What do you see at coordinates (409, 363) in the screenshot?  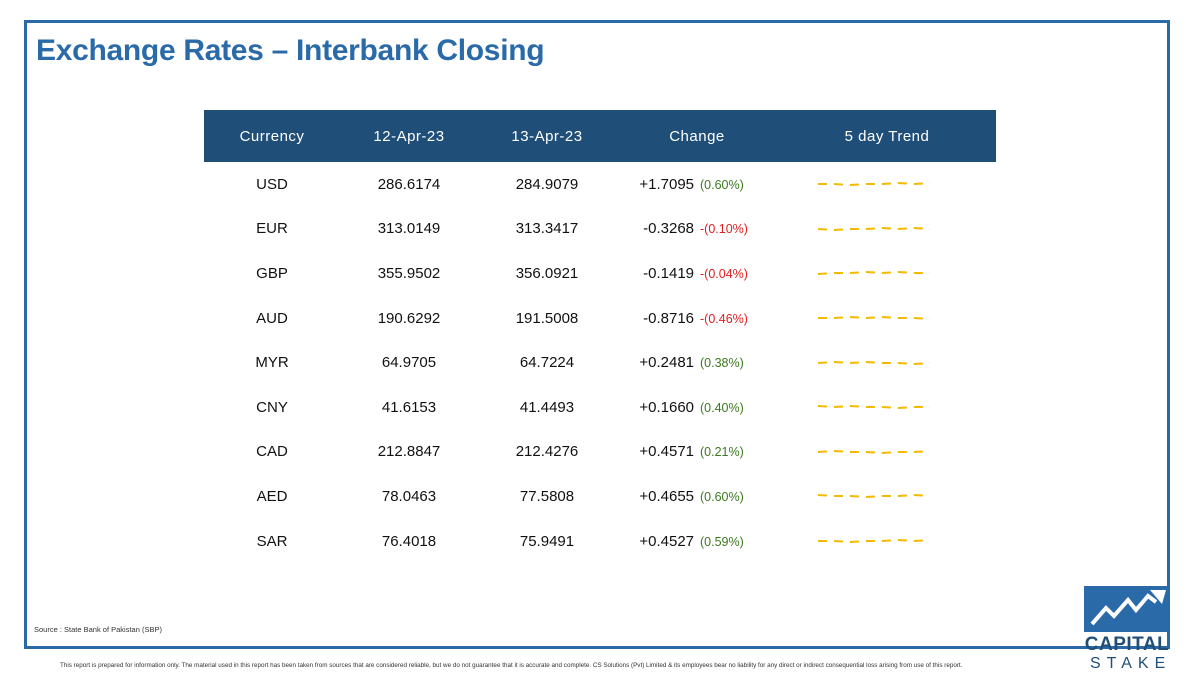 I see `cell-rate-date1: 64.9705` at bounding box center [409, 363].